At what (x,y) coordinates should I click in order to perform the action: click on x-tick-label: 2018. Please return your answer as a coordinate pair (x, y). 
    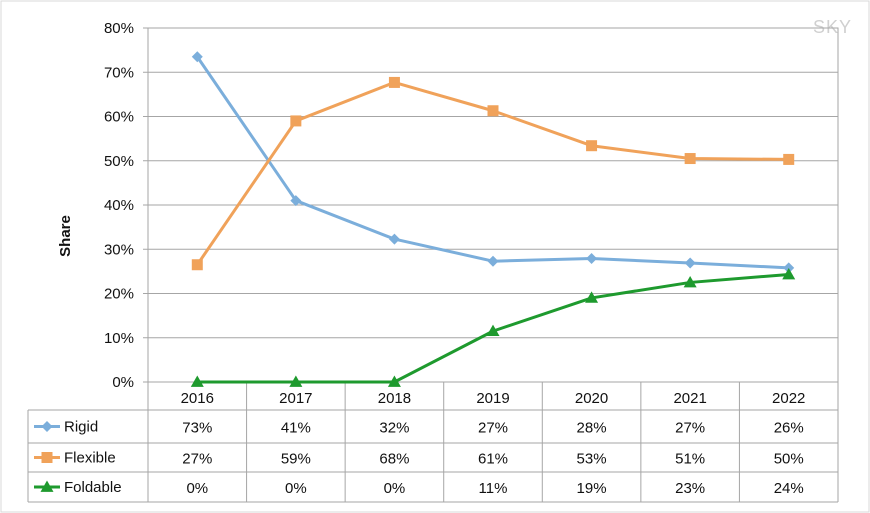
    Looking at the image, I should click on (394, 398).